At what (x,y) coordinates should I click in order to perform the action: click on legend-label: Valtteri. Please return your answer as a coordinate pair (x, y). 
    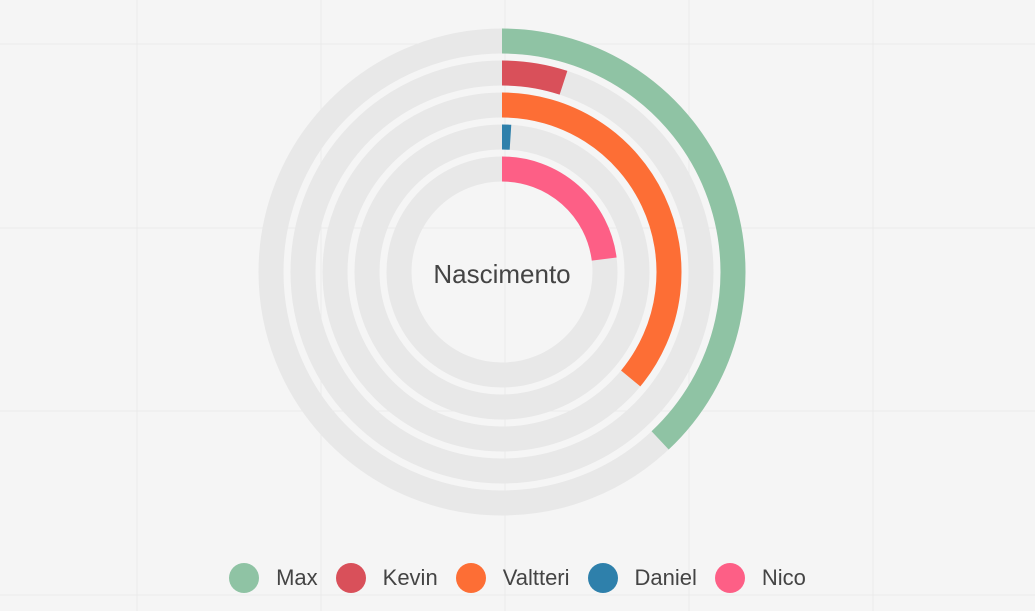
    Looking at the image, I should click on (536, 577).